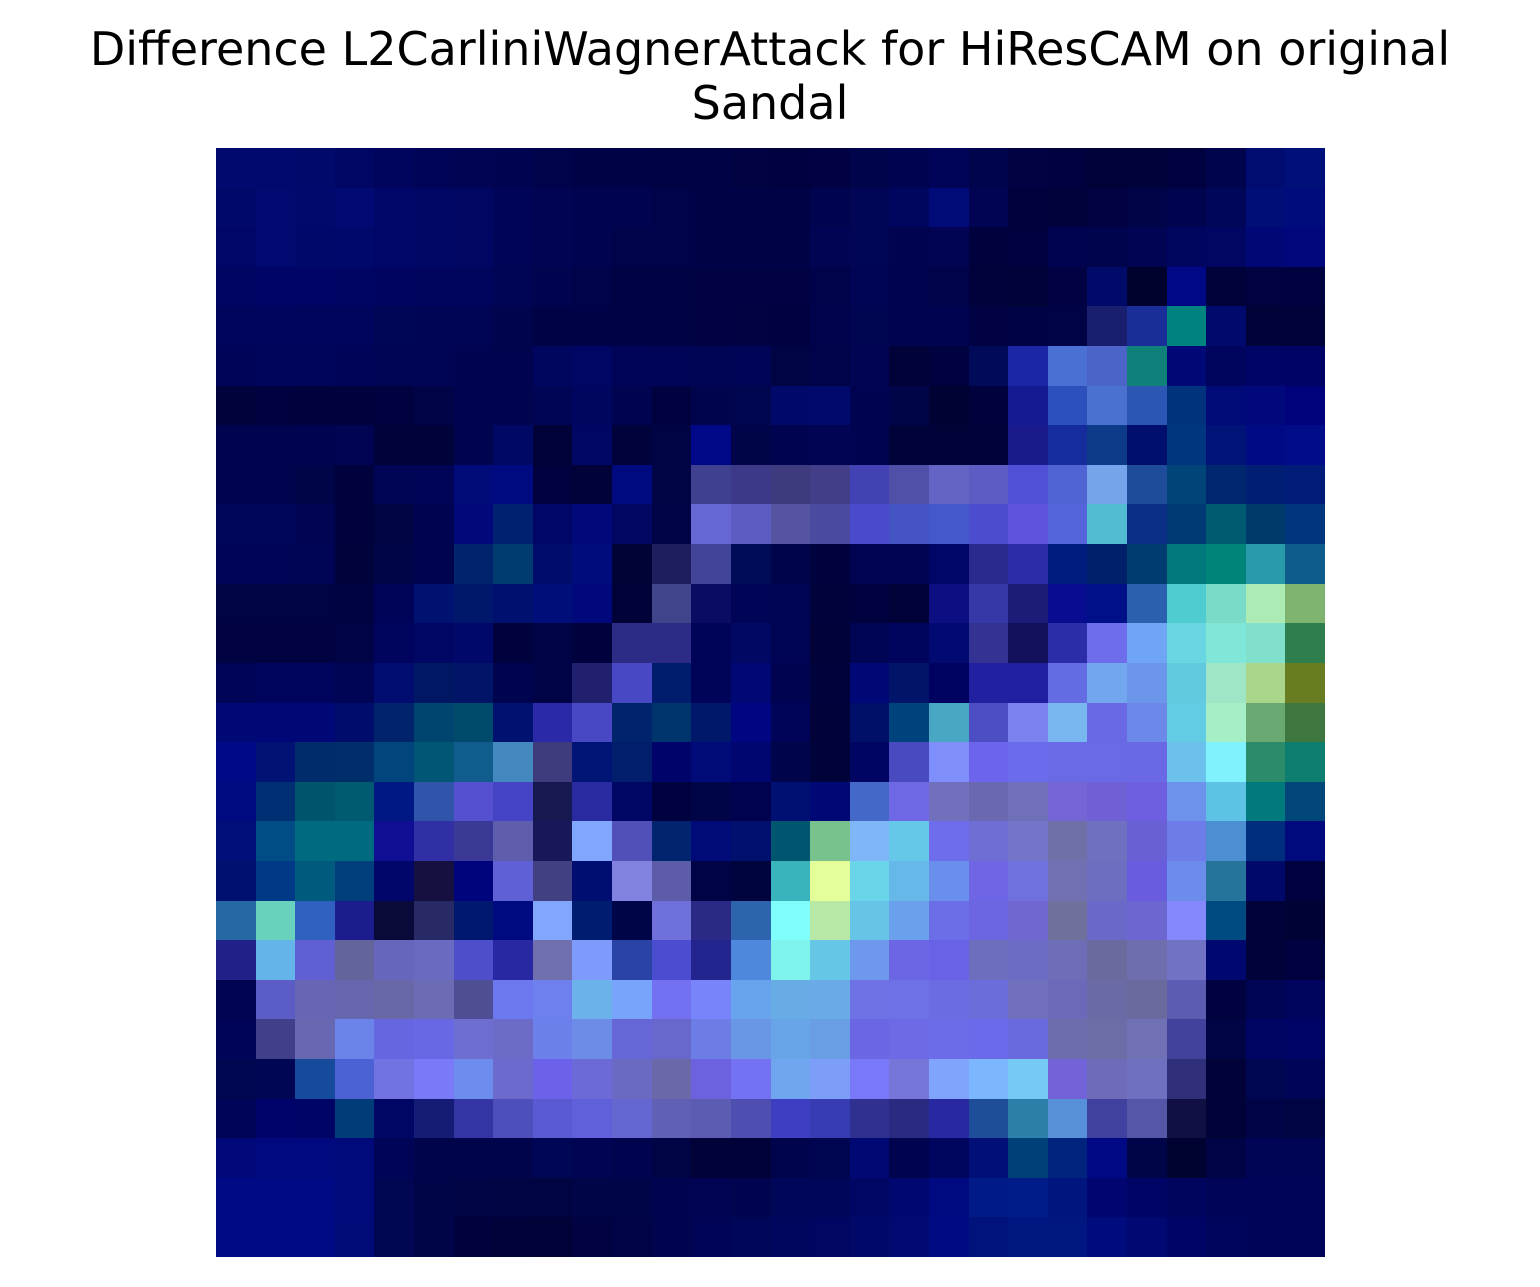  I want to click on heatmap-cell-r17-c13, so click(751, 841).